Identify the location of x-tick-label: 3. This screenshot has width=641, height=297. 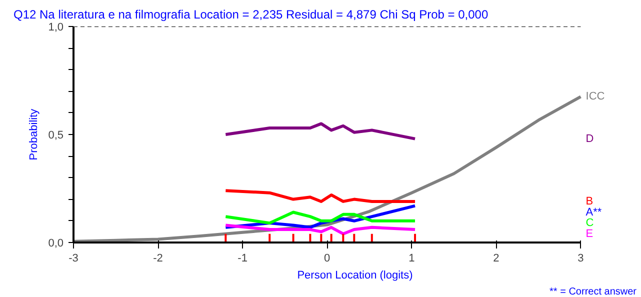
(581, 258).